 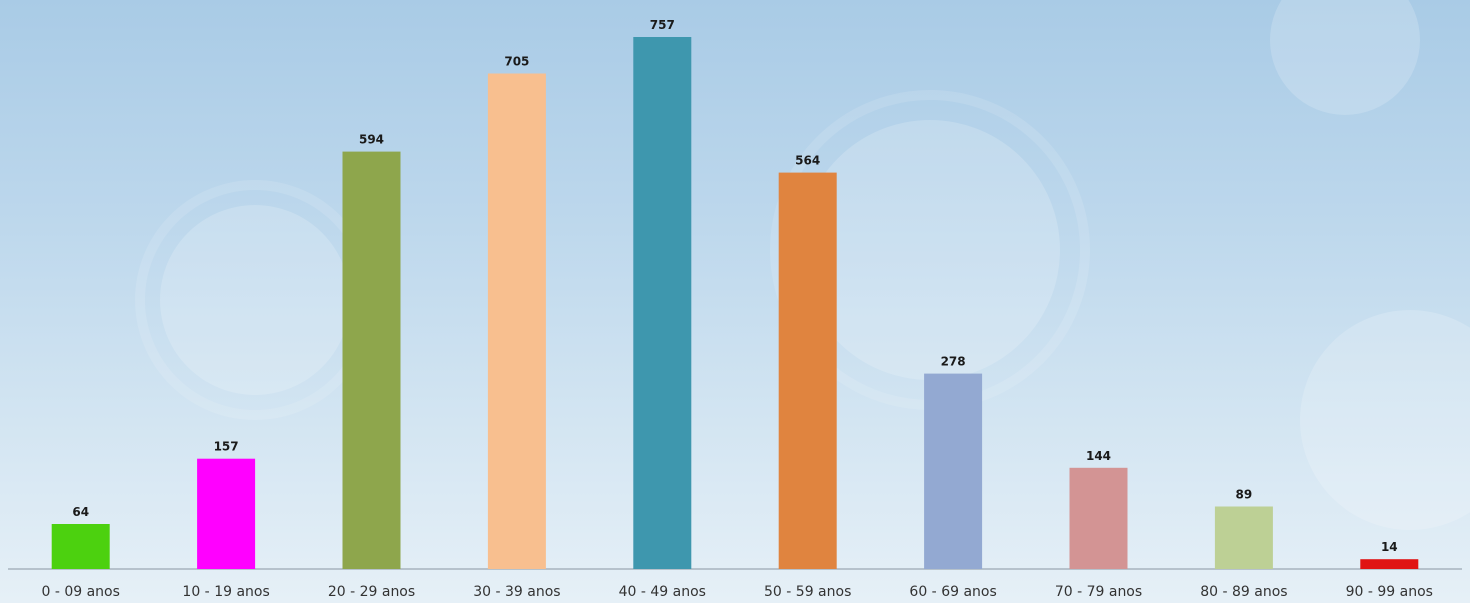 I want to click on x-tick-label-3: 30 - 39 anos, so click(x=516, y=592).